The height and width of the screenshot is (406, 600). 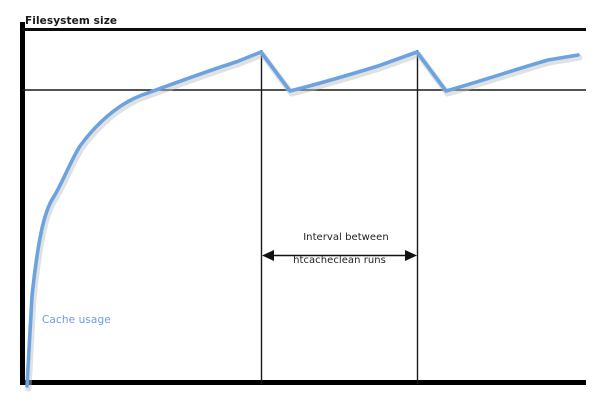 What do you see at coordinates (339, 260) in the screenshot?
I see `interval-annotation-line-2: htcacheclean runs` at bounding box center [339, 260].